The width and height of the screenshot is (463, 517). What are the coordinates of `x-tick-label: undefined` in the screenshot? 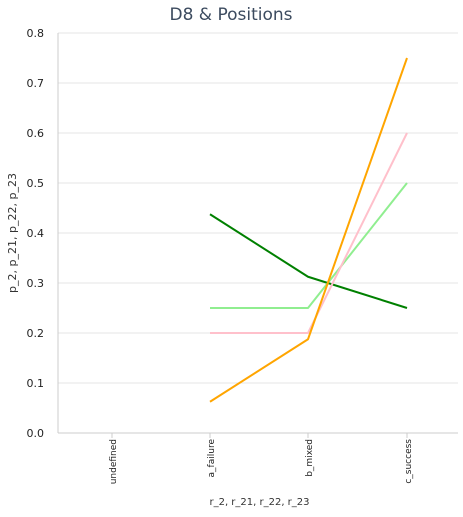 It's located at (114, 461).